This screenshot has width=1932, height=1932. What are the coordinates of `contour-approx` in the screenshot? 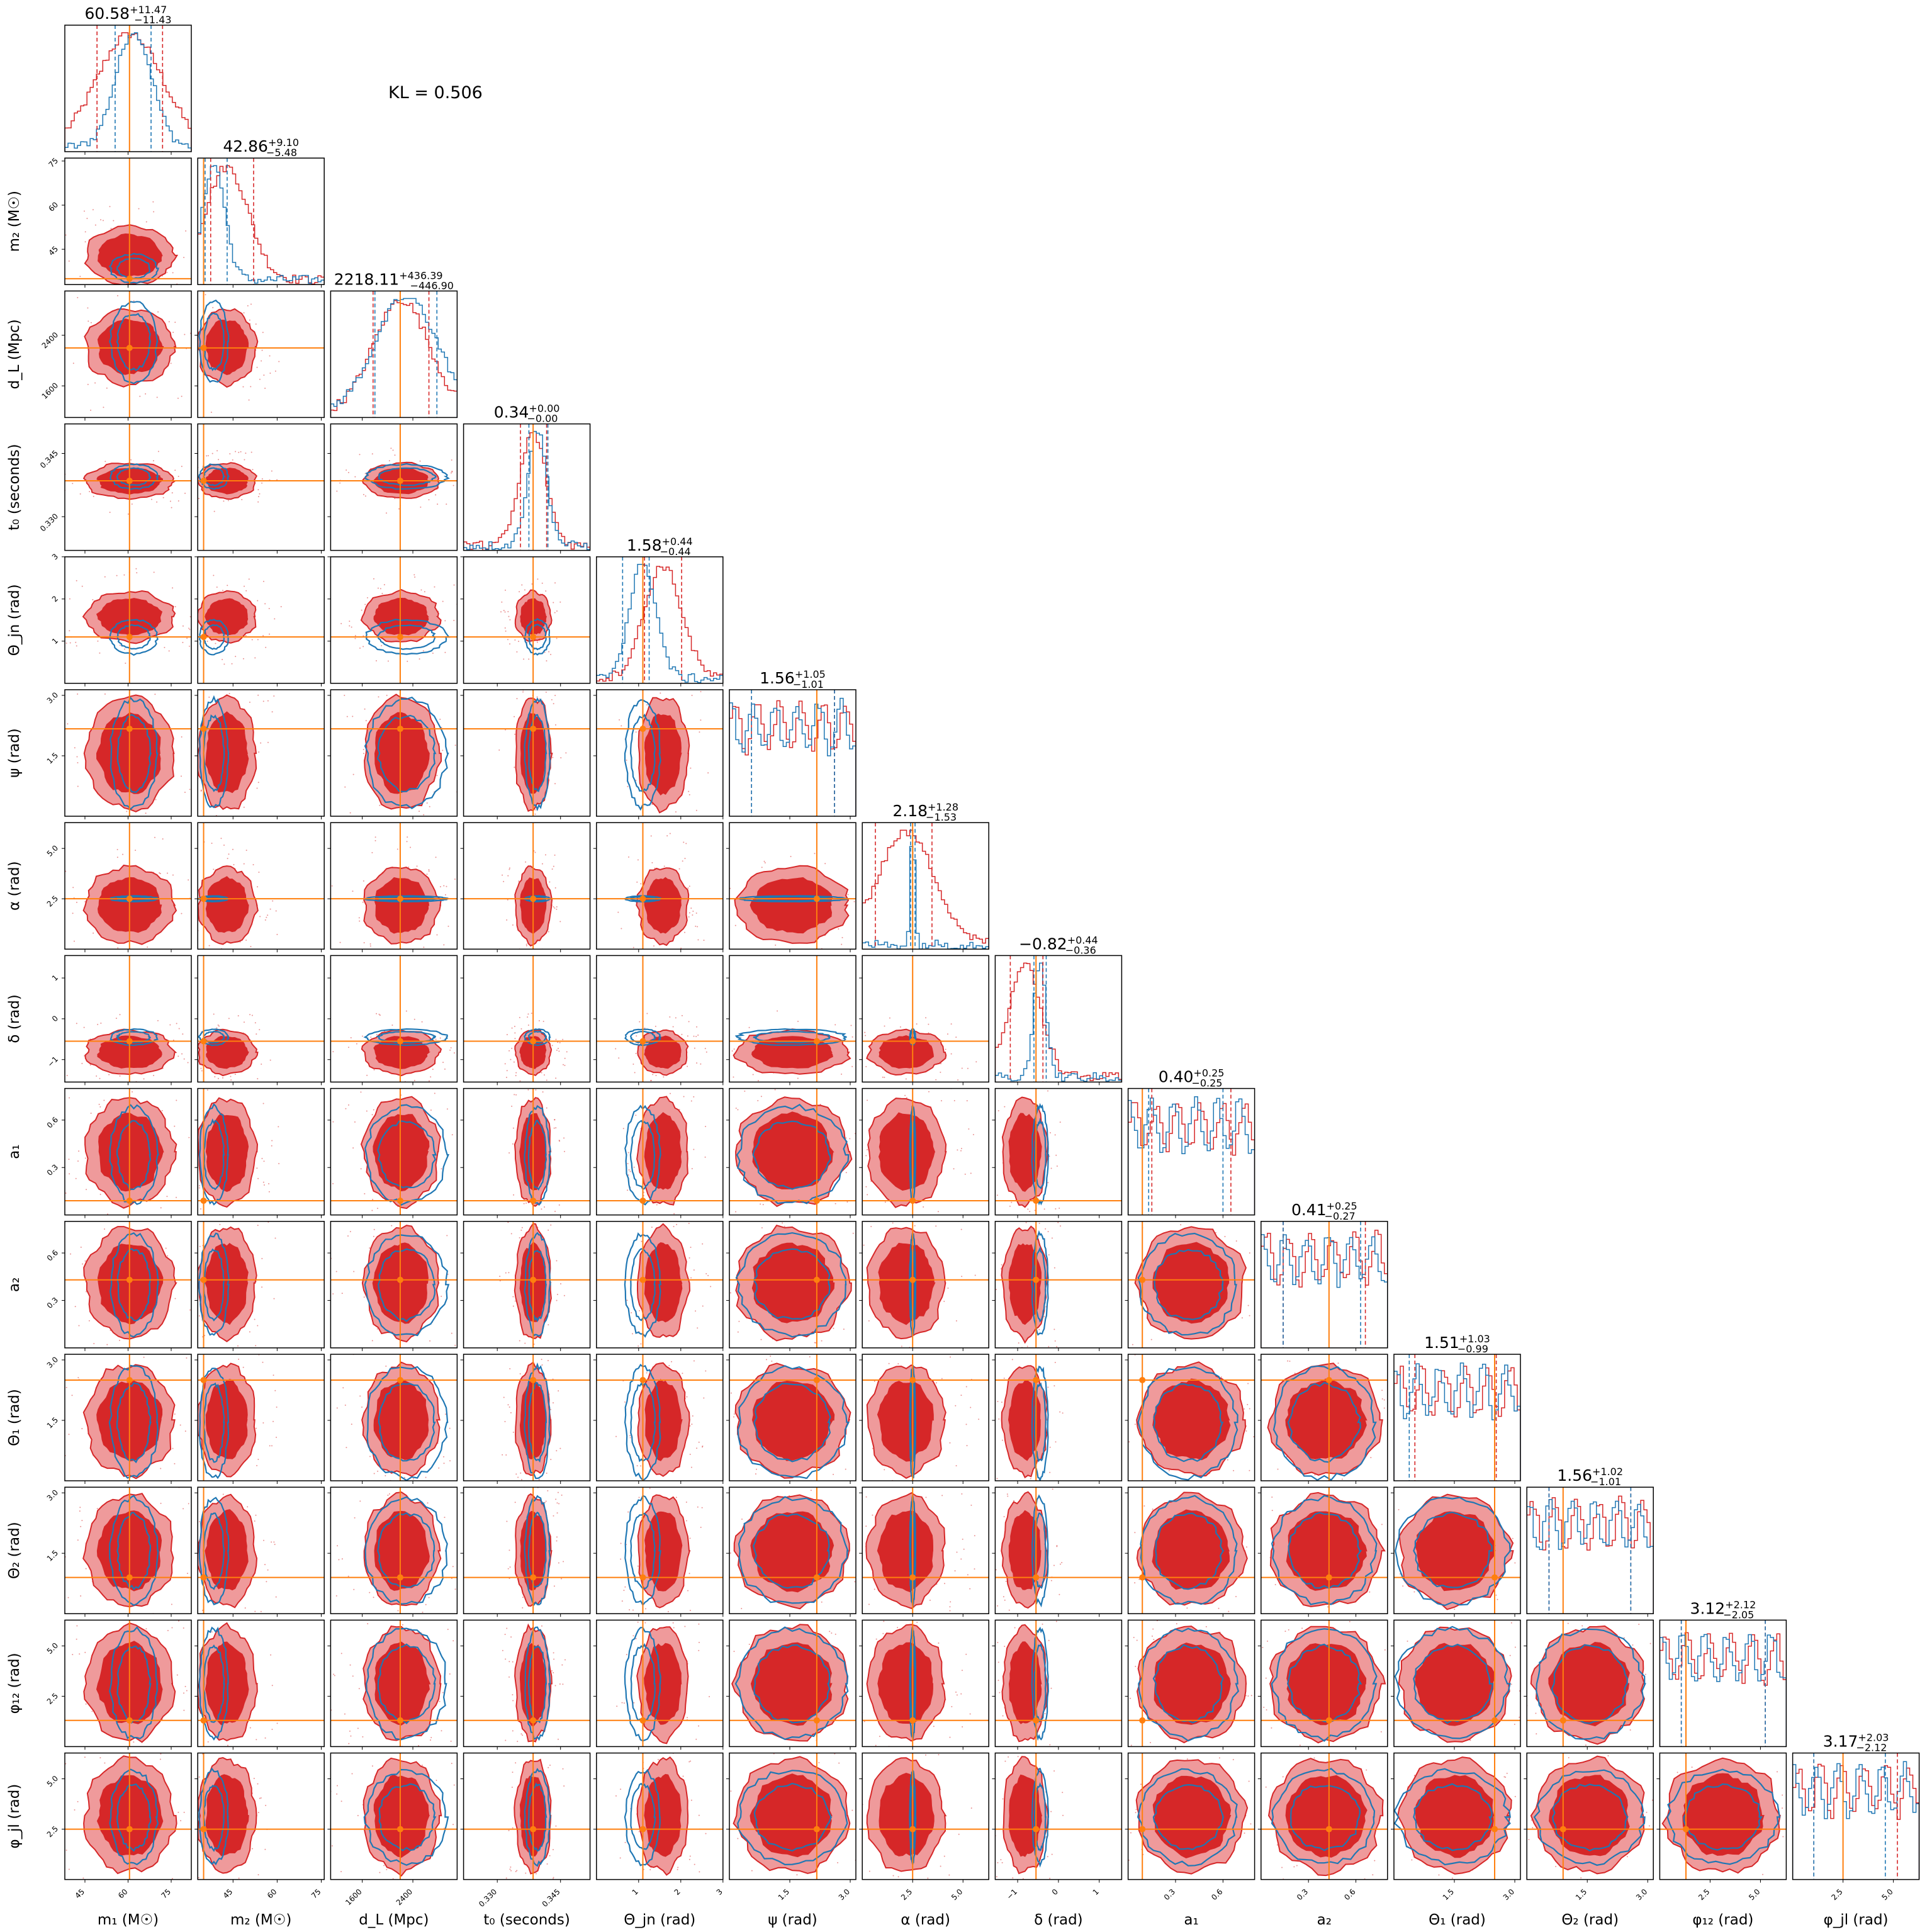 It's located at (227, 904).